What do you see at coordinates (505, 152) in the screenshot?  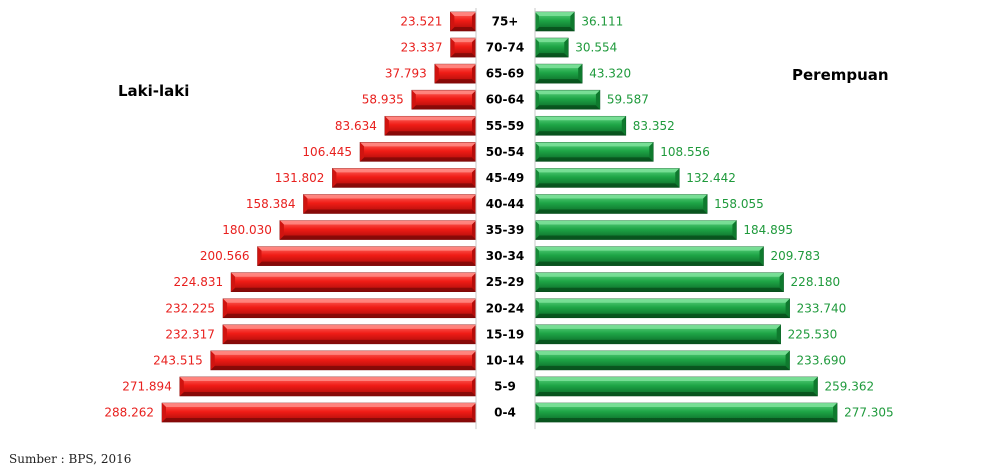 I see `age-group-label: 50-54` at bounding box center [505, 152].